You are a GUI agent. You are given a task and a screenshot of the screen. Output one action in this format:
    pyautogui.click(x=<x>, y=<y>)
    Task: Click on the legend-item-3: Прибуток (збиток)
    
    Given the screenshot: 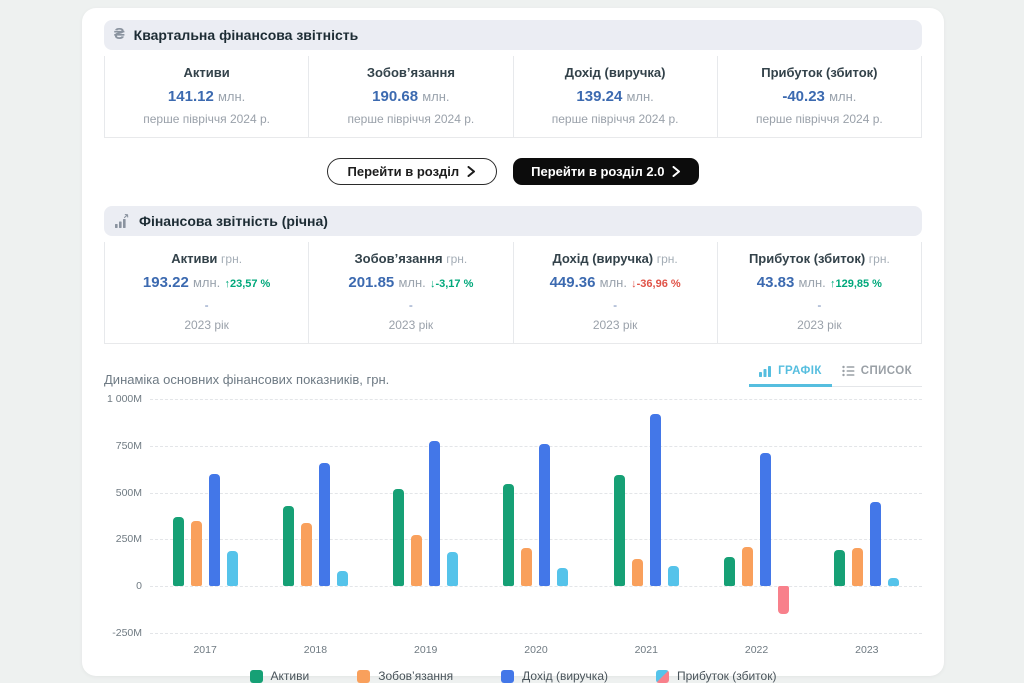 What is the action you would take?
    pyautogui.click(x=716, y=676)
    